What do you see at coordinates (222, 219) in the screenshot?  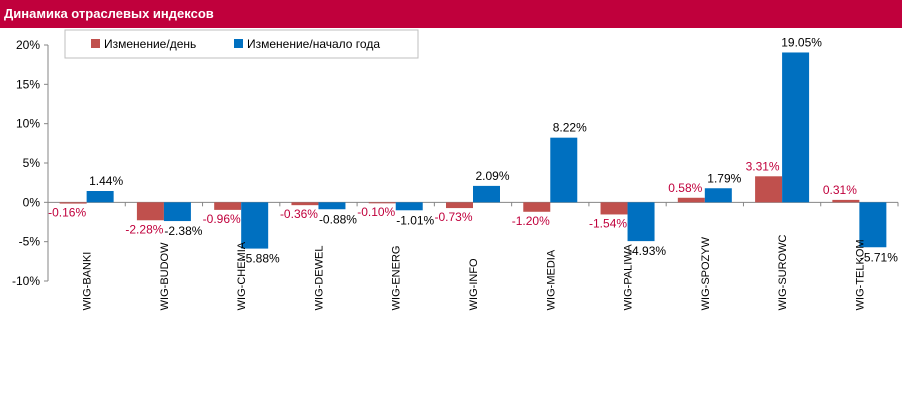 I see `data-label-day: -0.96%` at bounding box center [222, 219].